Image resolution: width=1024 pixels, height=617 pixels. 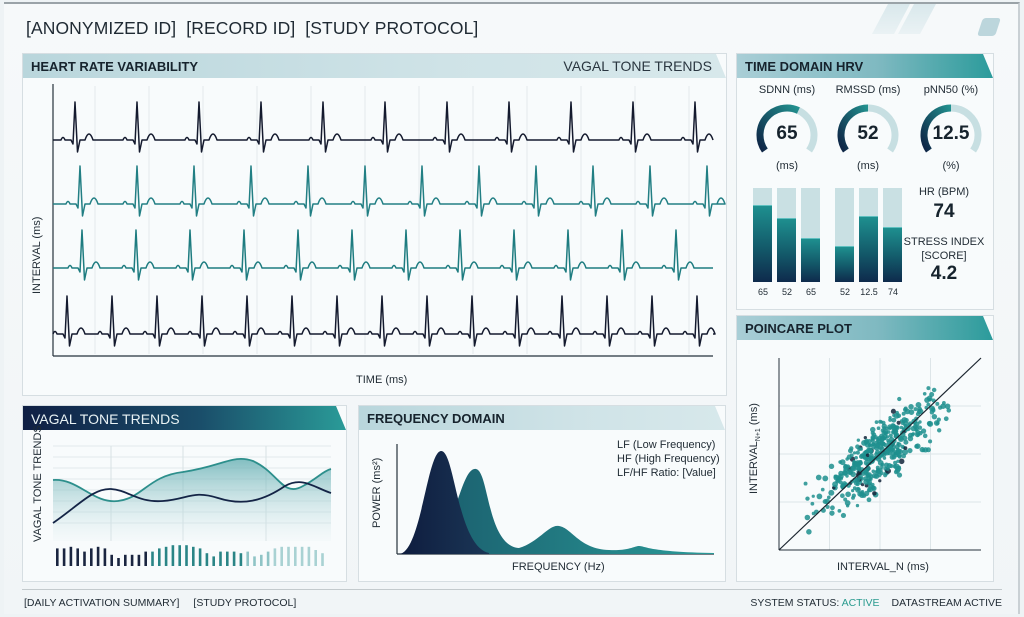 What do you see at coordinates (666, 445) in the screenshot?
I see `legend-lf: LF (Low Frequency)` at bounding box center [666, 445].